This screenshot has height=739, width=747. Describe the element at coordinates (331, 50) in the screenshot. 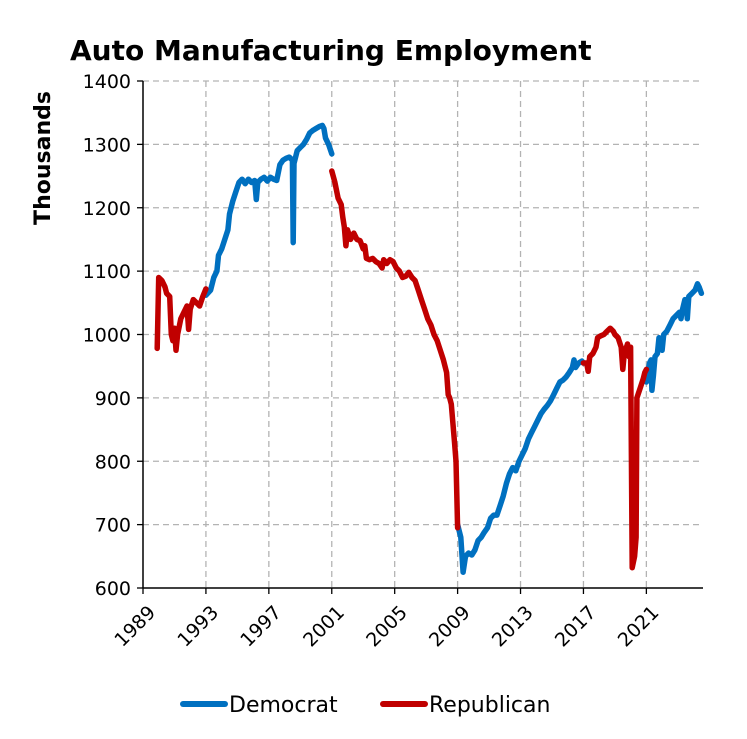

I see `chart-title: Auto Manufacturing Employment` at that location.